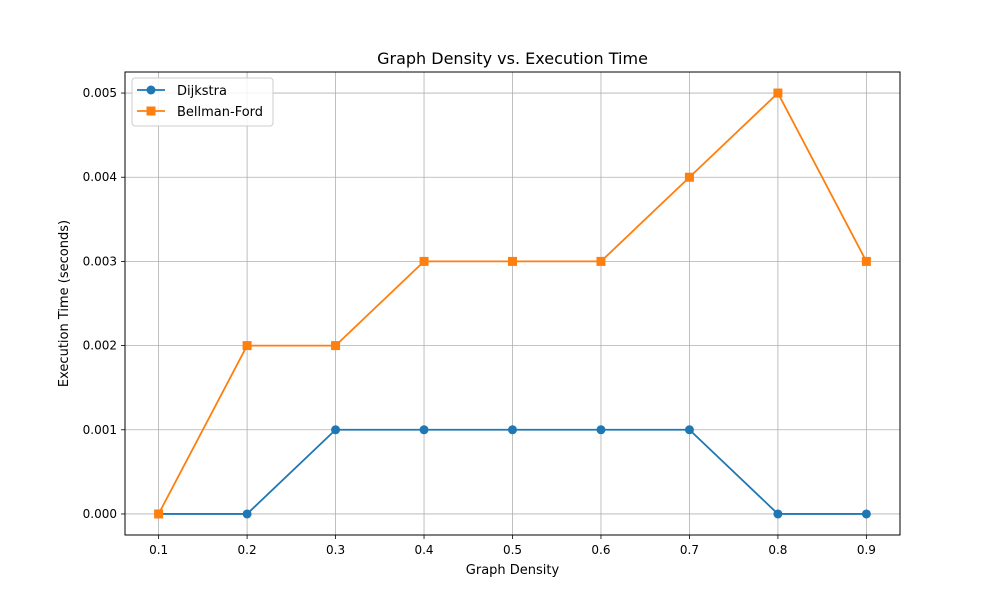 This screenshot has width=1000, height=600. What do you see at coordinates (600, 550) in the screenshot?
I see `x-tick-label: 0.6` at bounding box center [600, 550].